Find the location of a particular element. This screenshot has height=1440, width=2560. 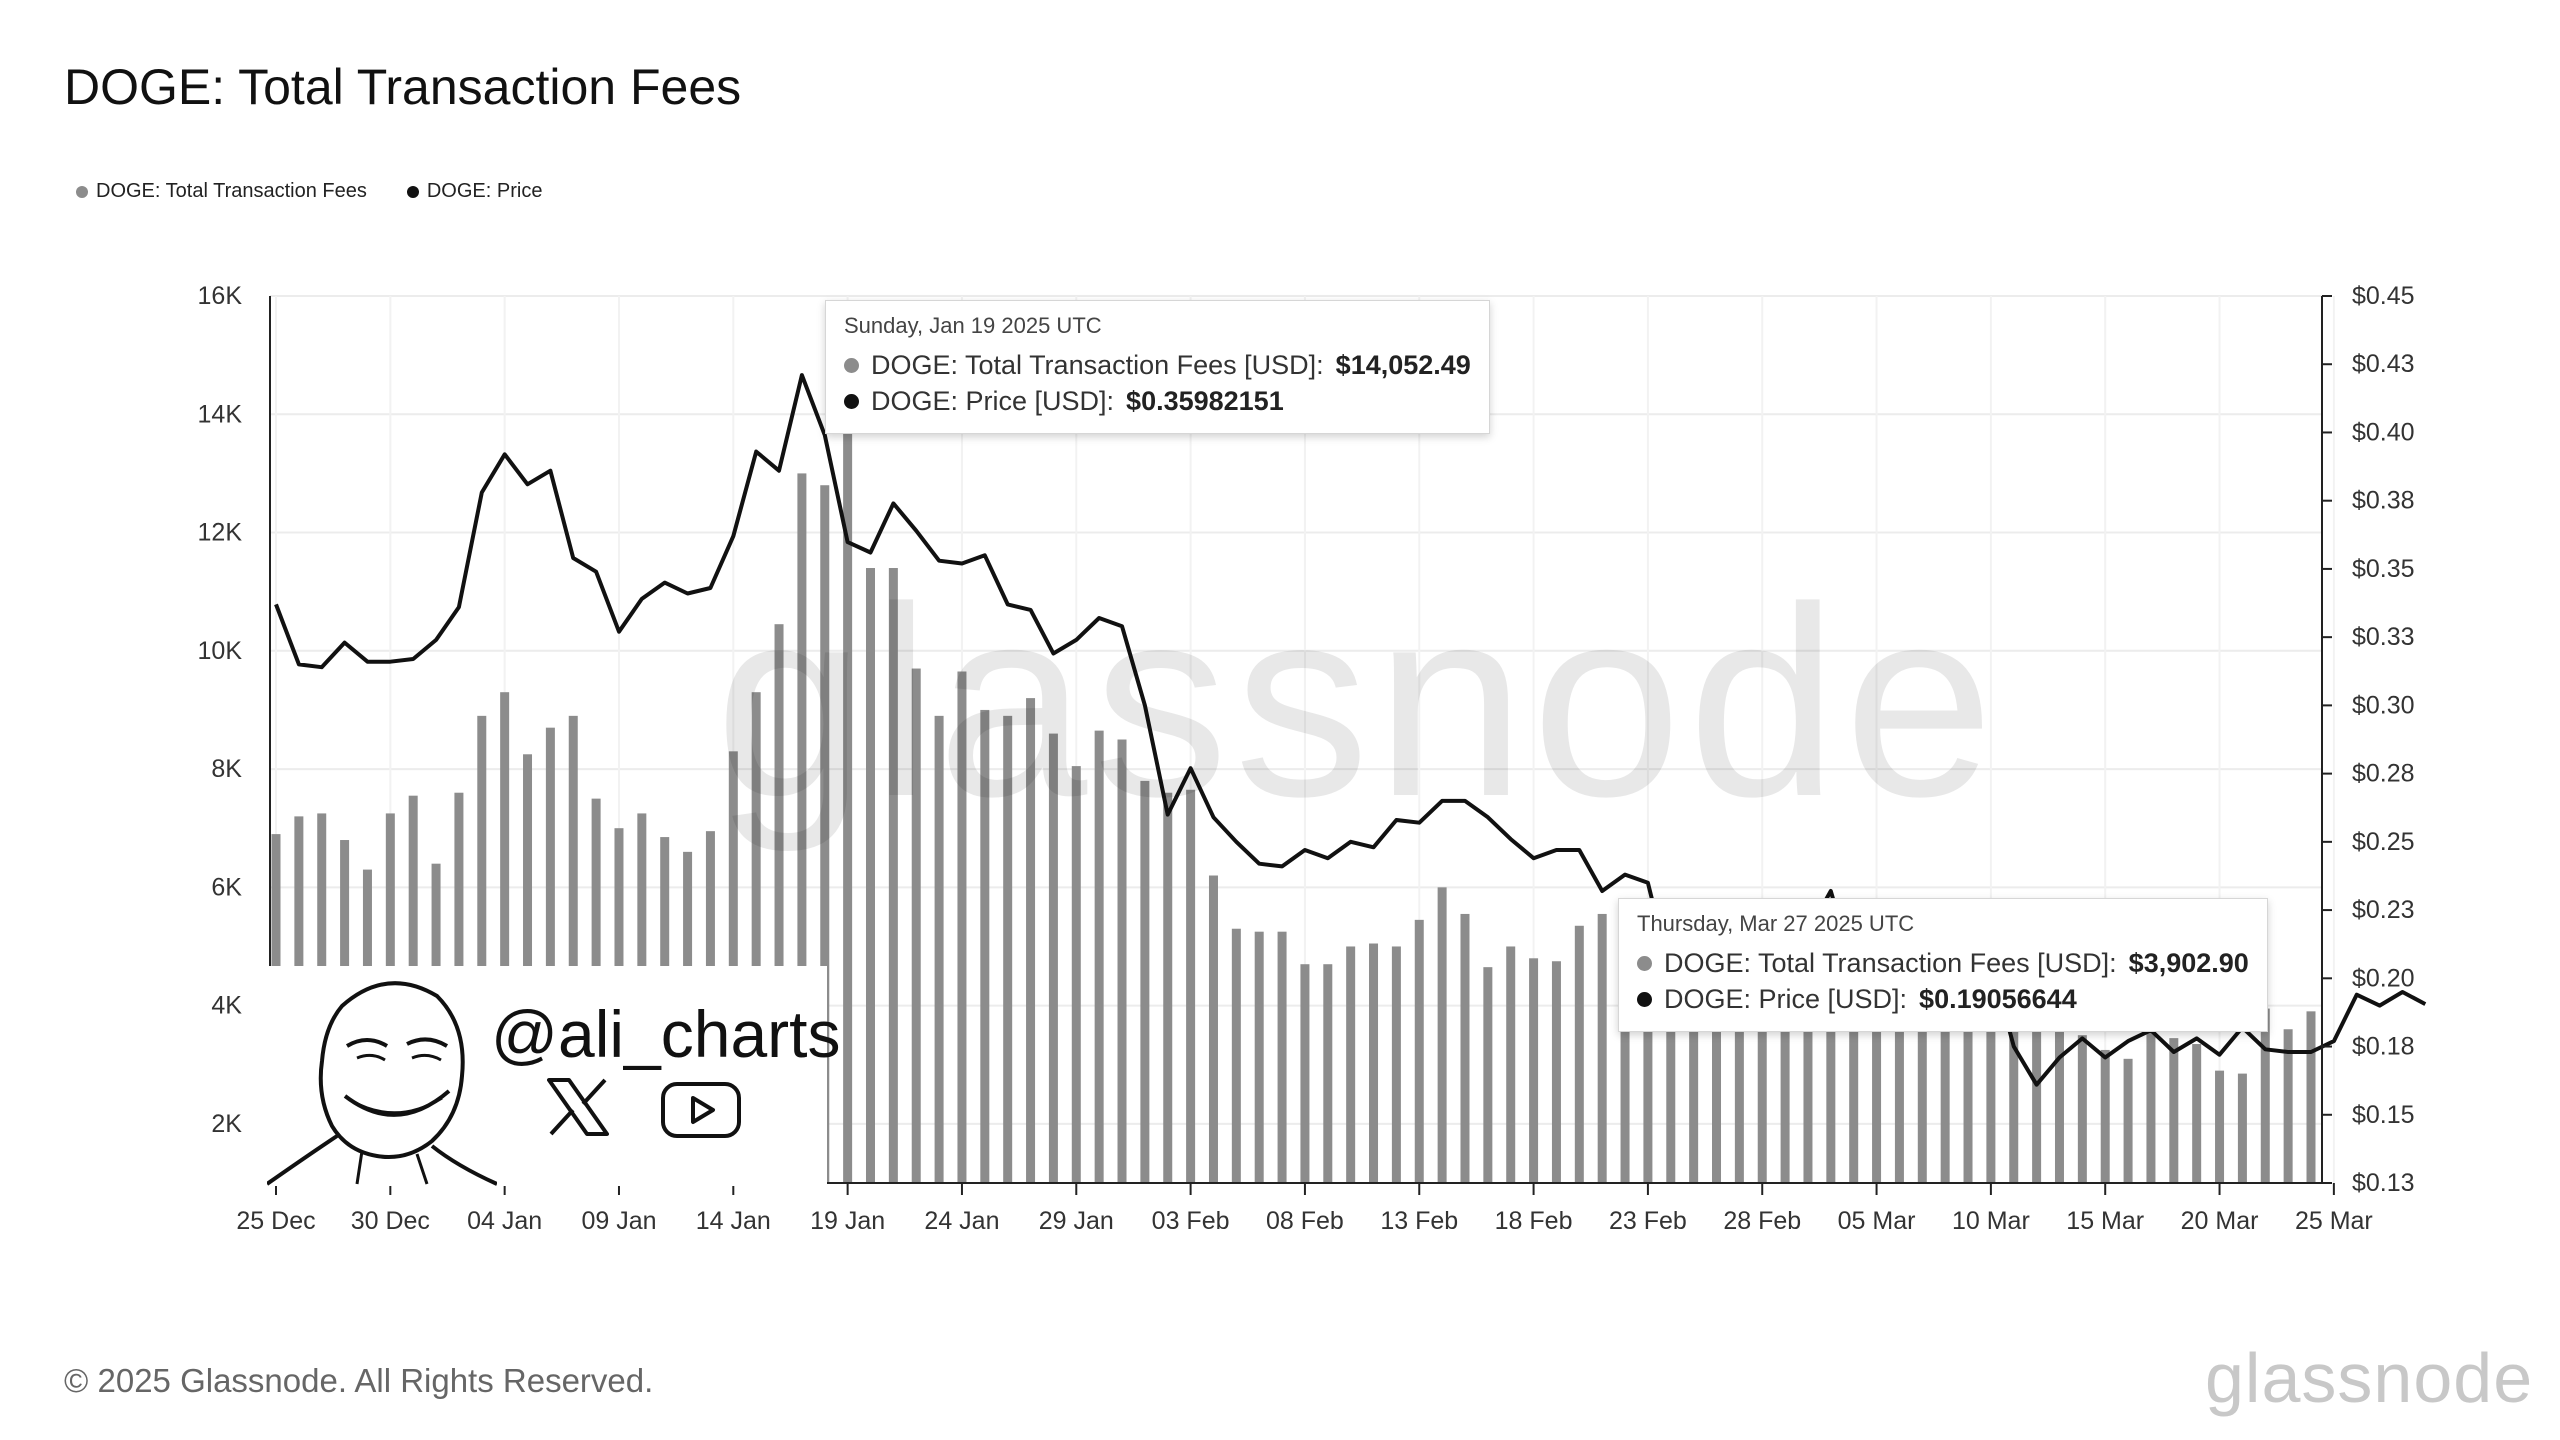

x-tick-label: 28 Feb is located at coordinates (1762, 1221).